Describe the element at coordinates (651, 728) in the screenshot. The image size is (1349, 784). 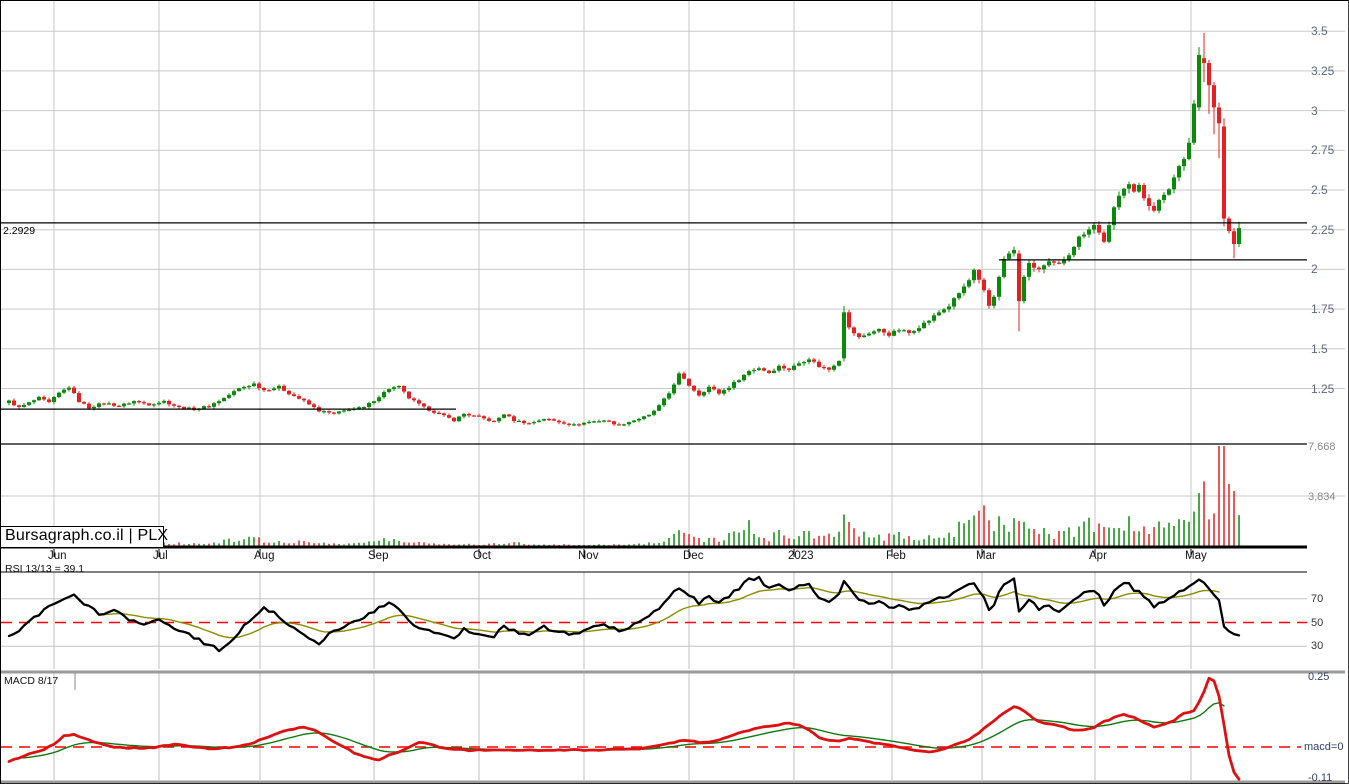
I see `macd-panel` at that location.